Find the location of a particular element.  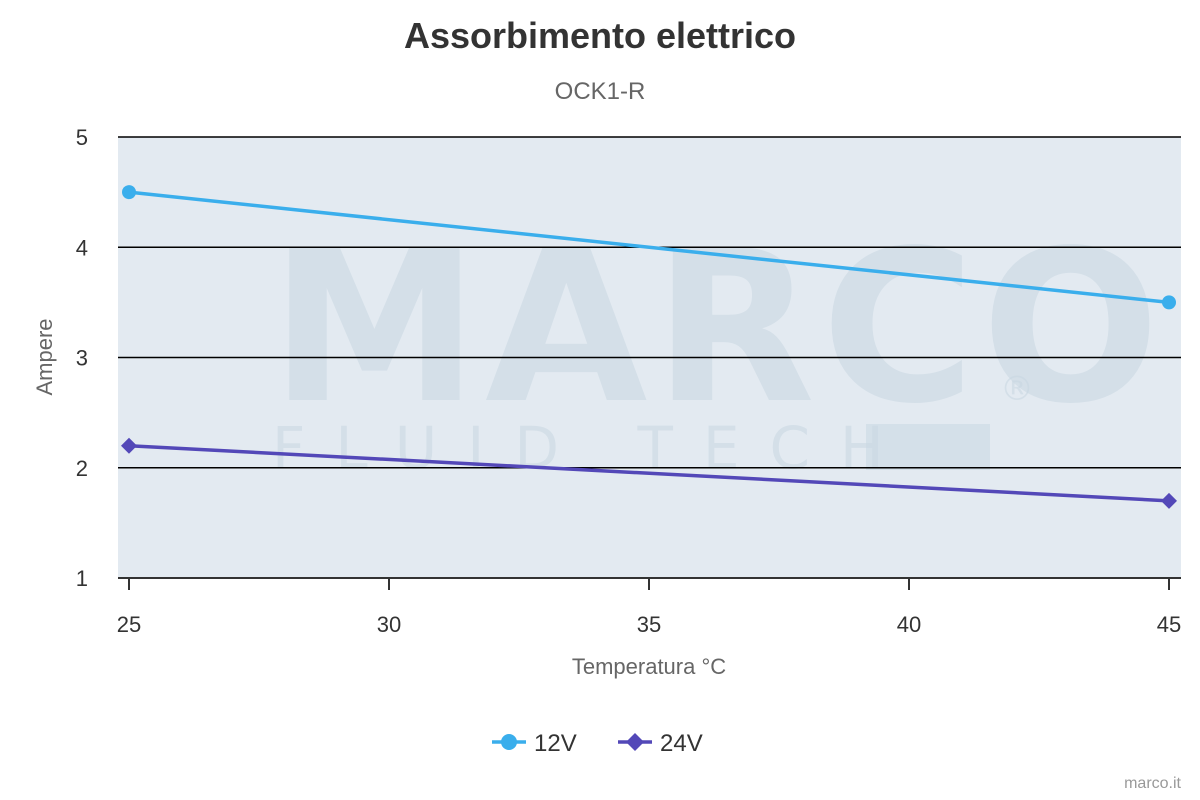

credit-link: marco.it is located at coordinates (1152, 783).